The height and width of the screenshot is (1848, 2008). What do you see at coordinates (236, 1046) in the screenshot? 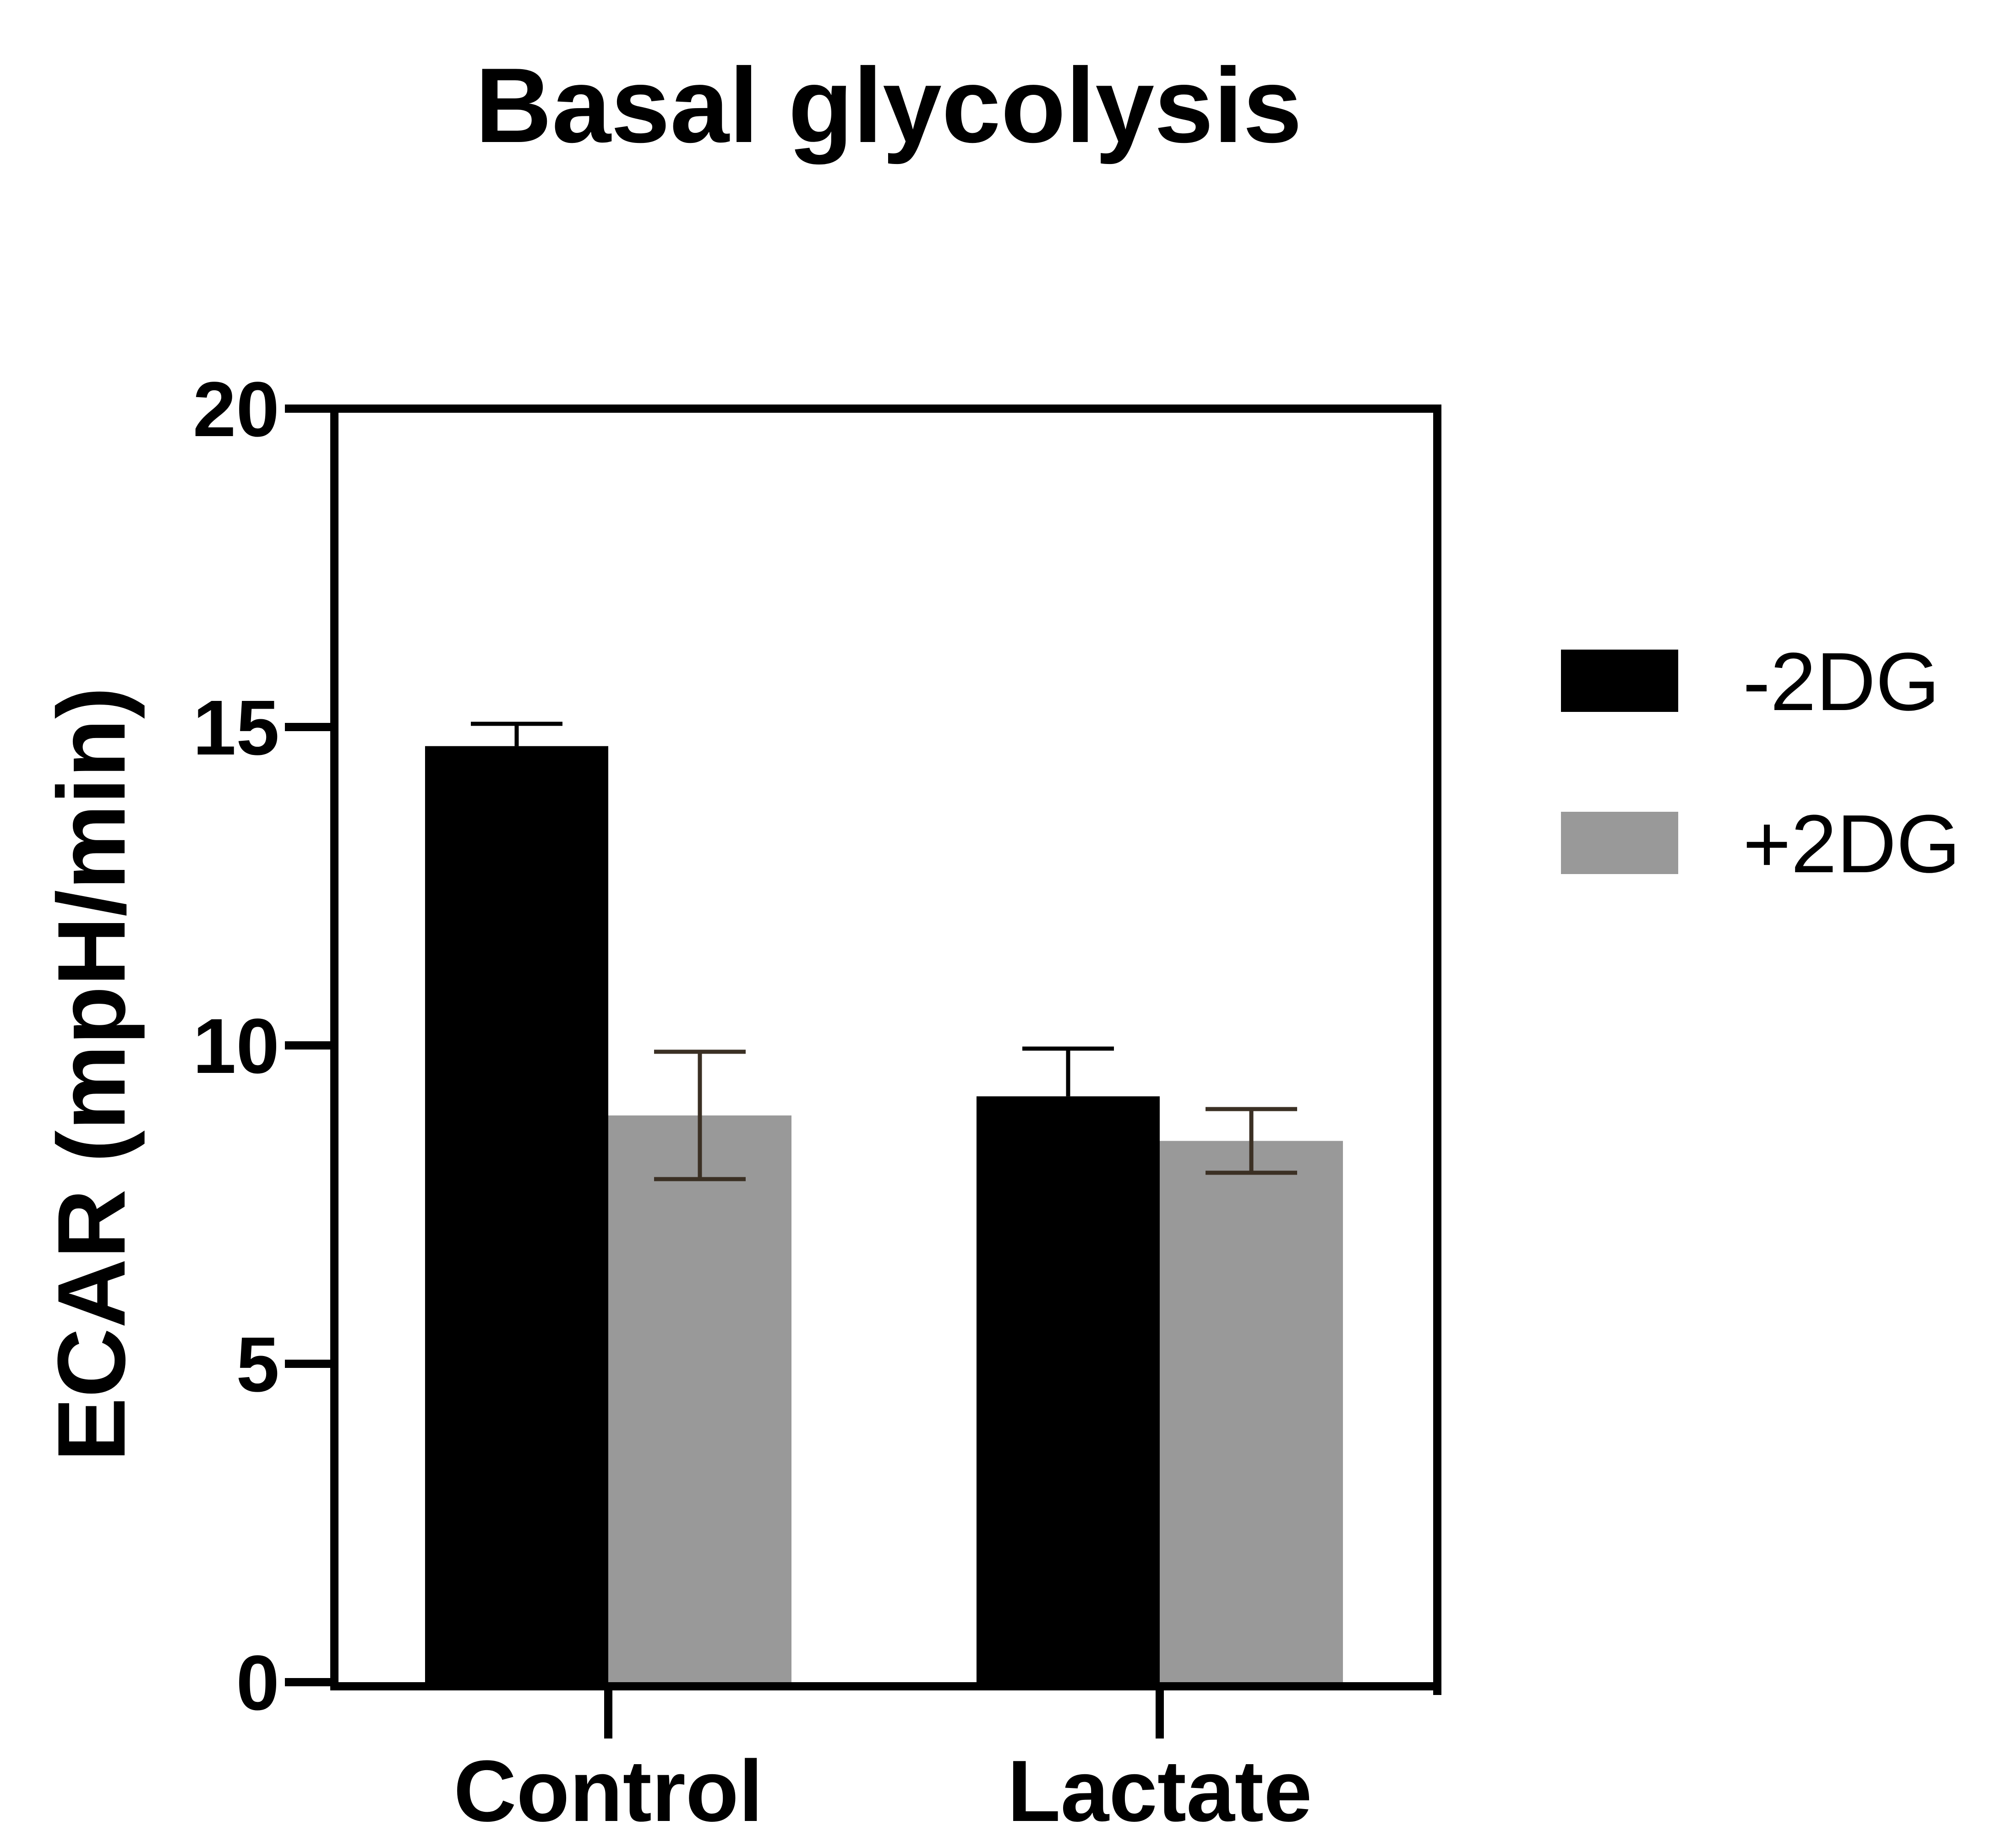
I see `y-tick-label-2: 10` at bounding box center [236, 1046].